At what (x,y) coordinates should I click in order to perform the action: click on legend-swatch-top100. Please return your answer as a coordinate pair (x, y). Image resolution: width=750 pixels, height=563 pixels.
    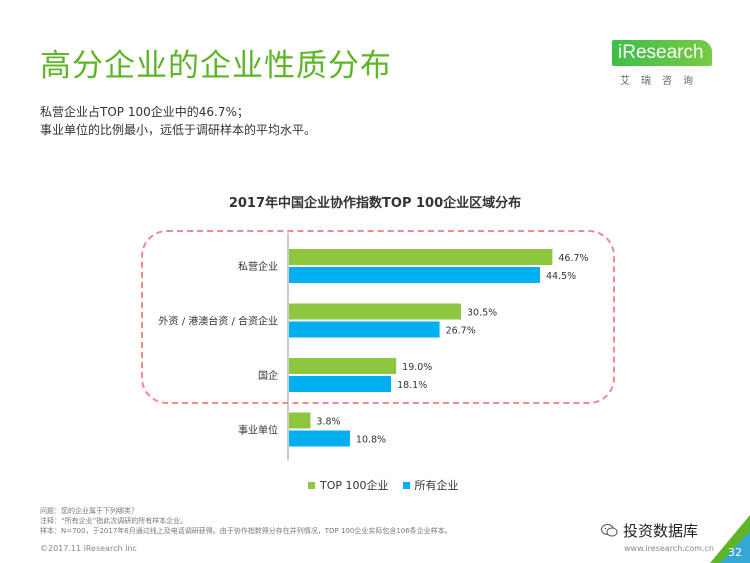
    Looking at the image, I should click on (311, 485).